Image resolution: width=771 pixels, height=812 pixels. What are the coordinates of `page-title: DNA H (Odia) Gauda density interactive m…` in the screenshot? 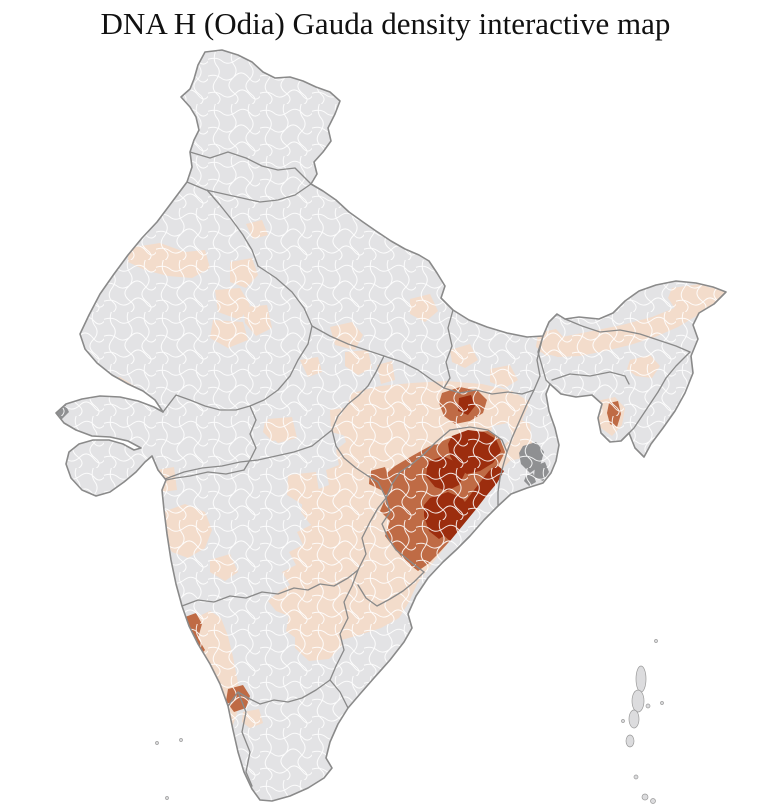 It's located at (385, 23).